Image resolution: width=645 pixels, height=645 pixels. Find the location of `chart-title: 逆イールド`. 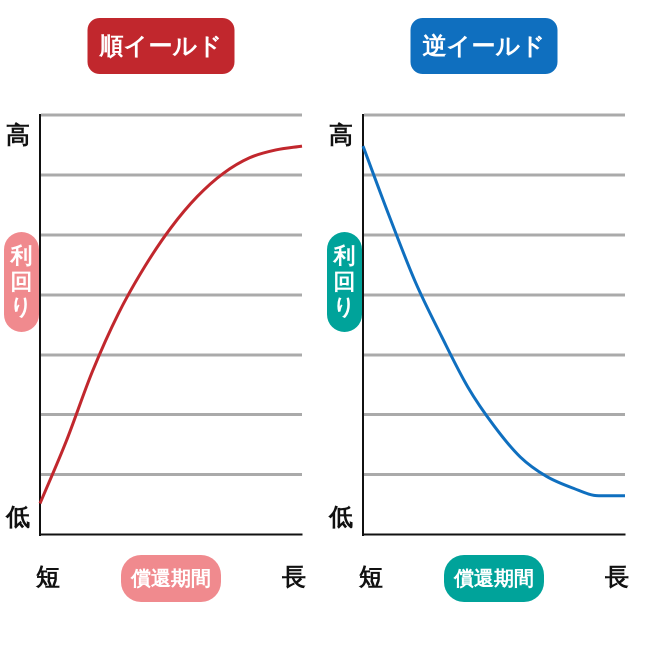

chart-title: 逆イールド is located at coordinates (484, 46).